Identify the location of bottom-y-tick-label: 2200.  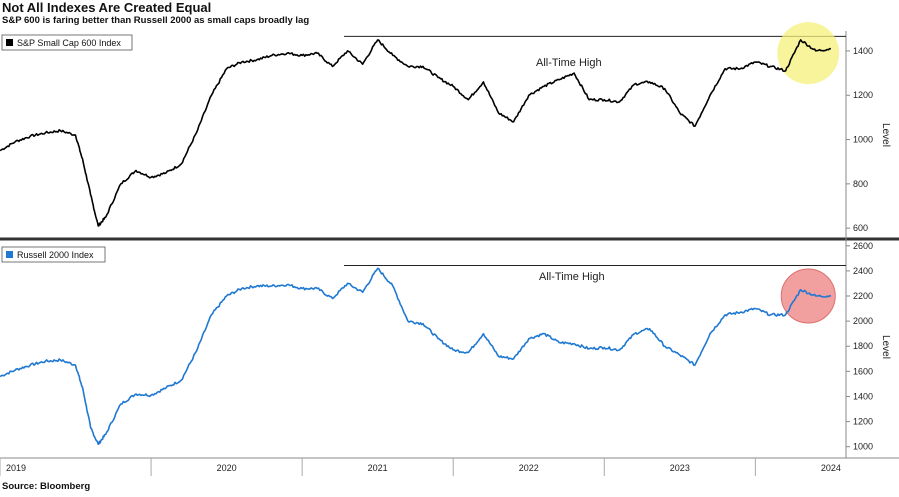
(863, 296).